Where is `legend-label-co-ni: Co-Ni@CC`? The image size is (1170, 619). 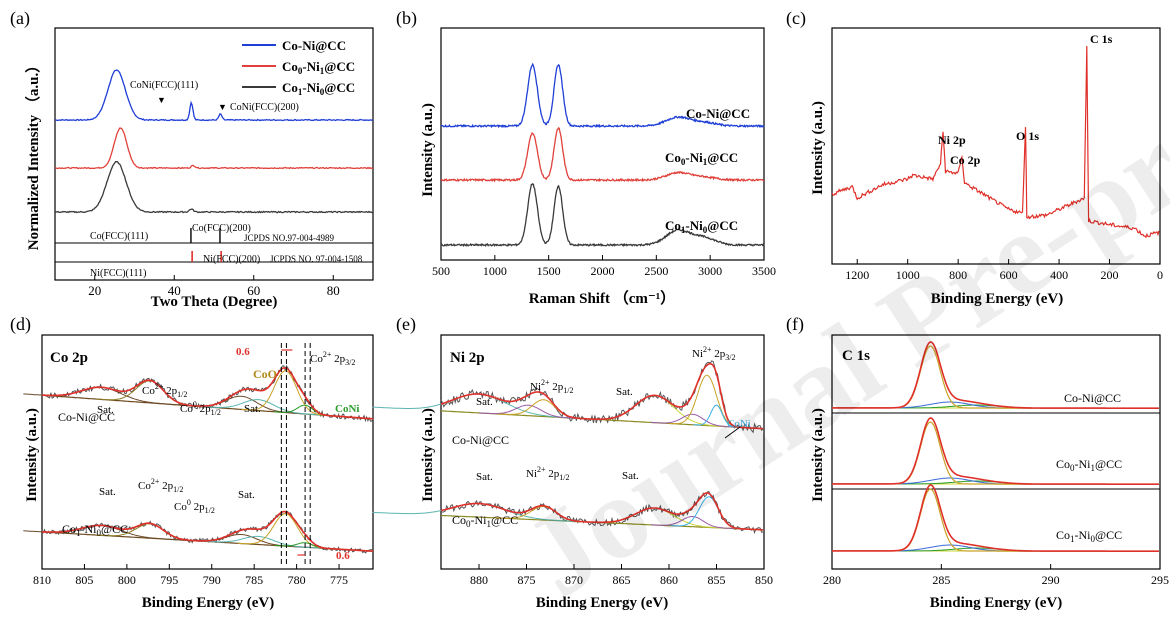 legend-label-co-ni: Co-Ni@CC is located at coordinates (314, 45).